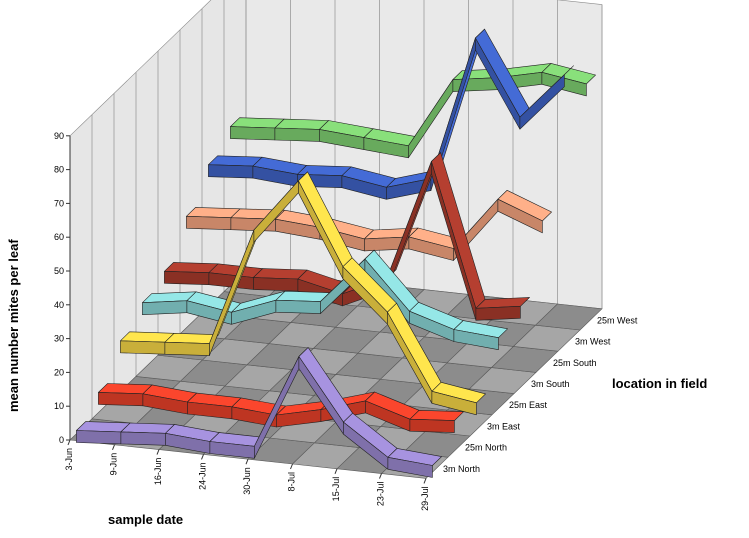  What do you see at coordinates (659, 383) in the screenshot?
I see `z-axis-title: location in field` at bounding box center [659, 383].